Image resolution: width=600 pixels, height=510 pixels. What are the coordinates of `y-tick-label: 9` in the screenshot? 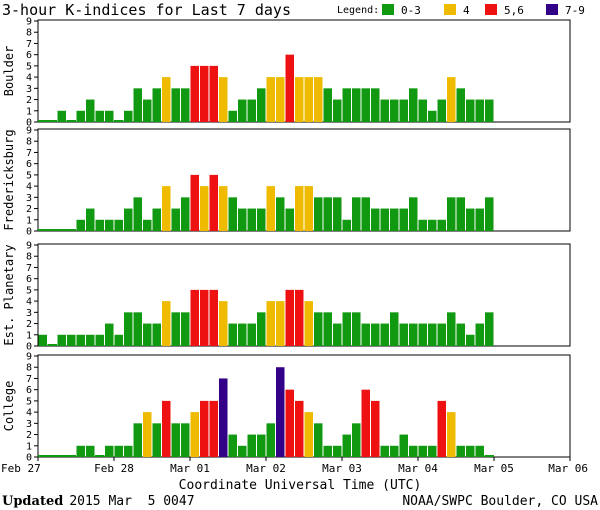 It's located at (29, 246).